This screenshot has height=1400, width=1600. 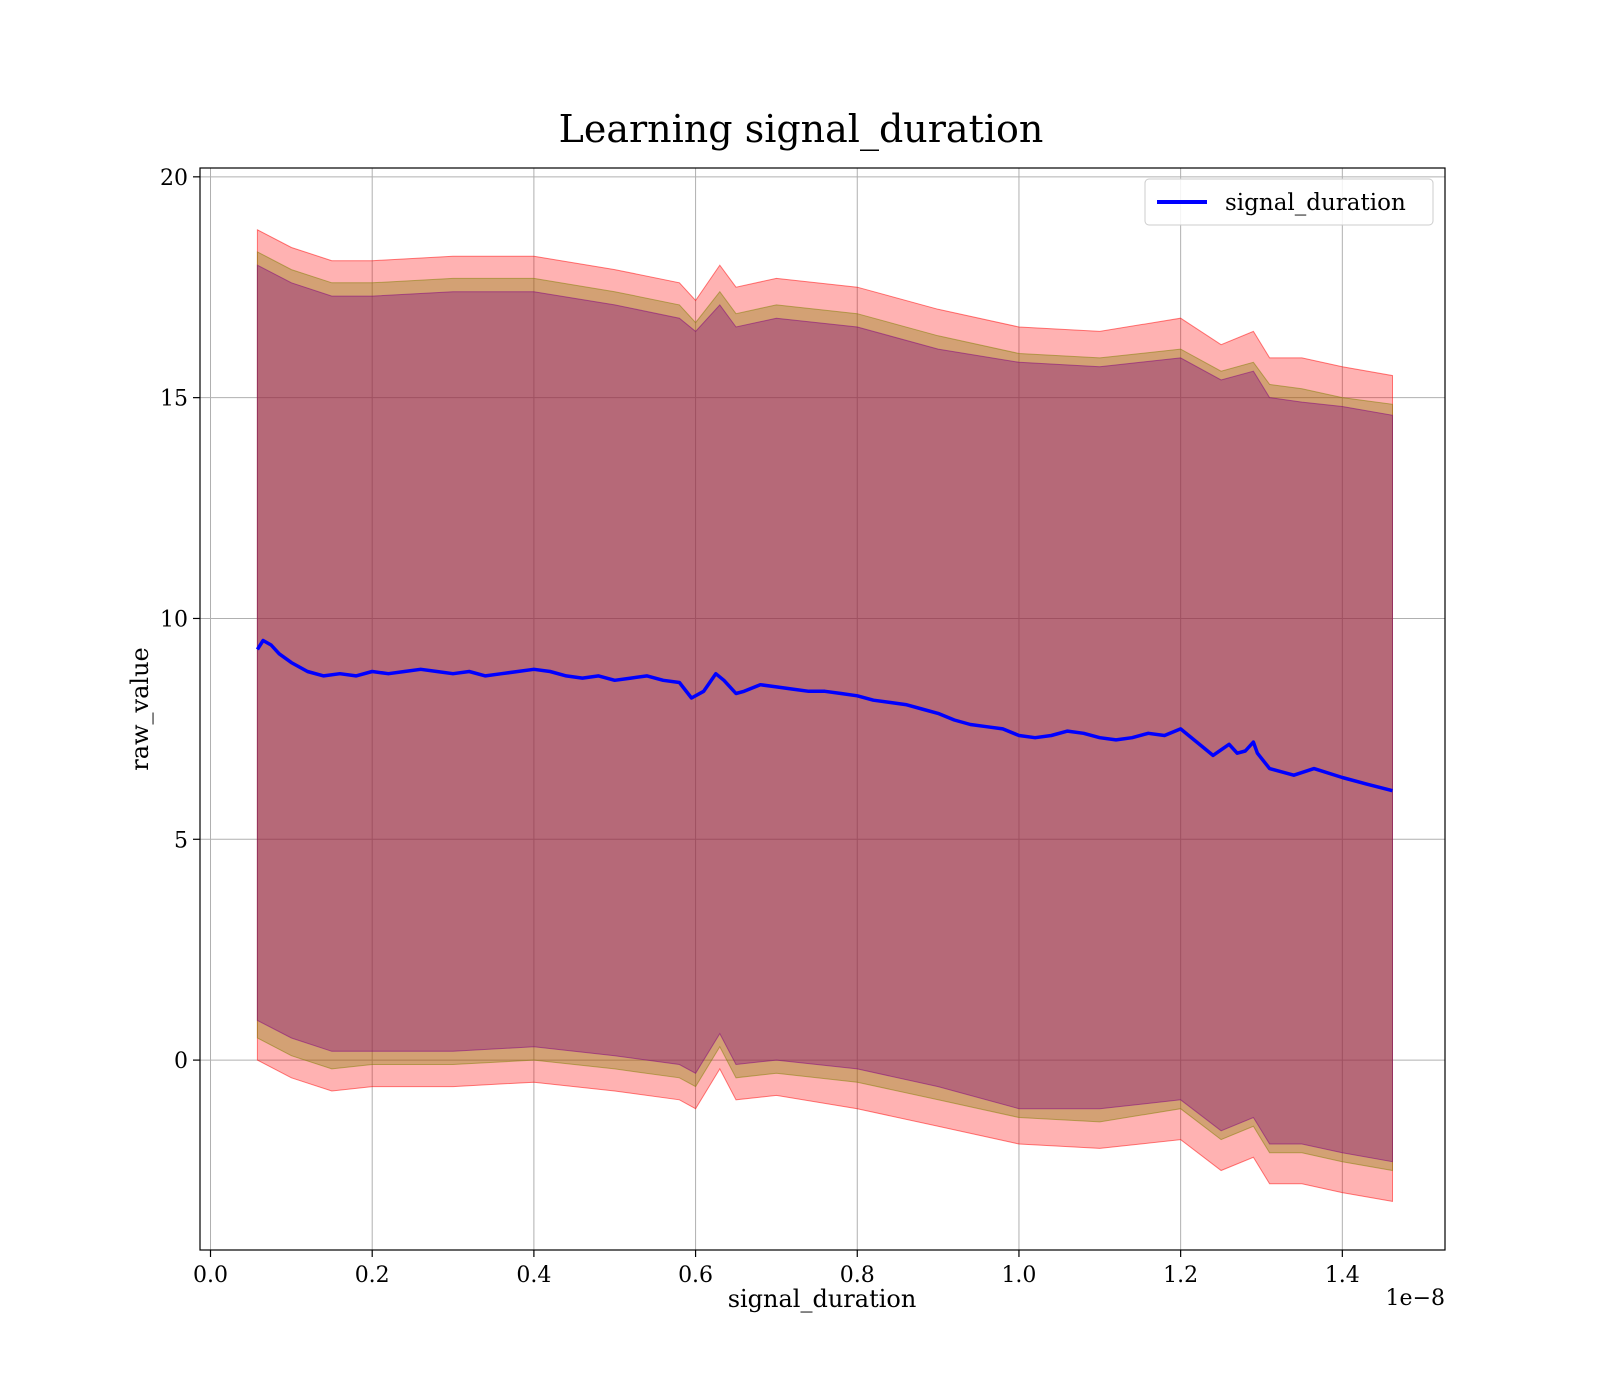 I want to click on x-tick-label: 0.8, so click(x=857, y=1275).